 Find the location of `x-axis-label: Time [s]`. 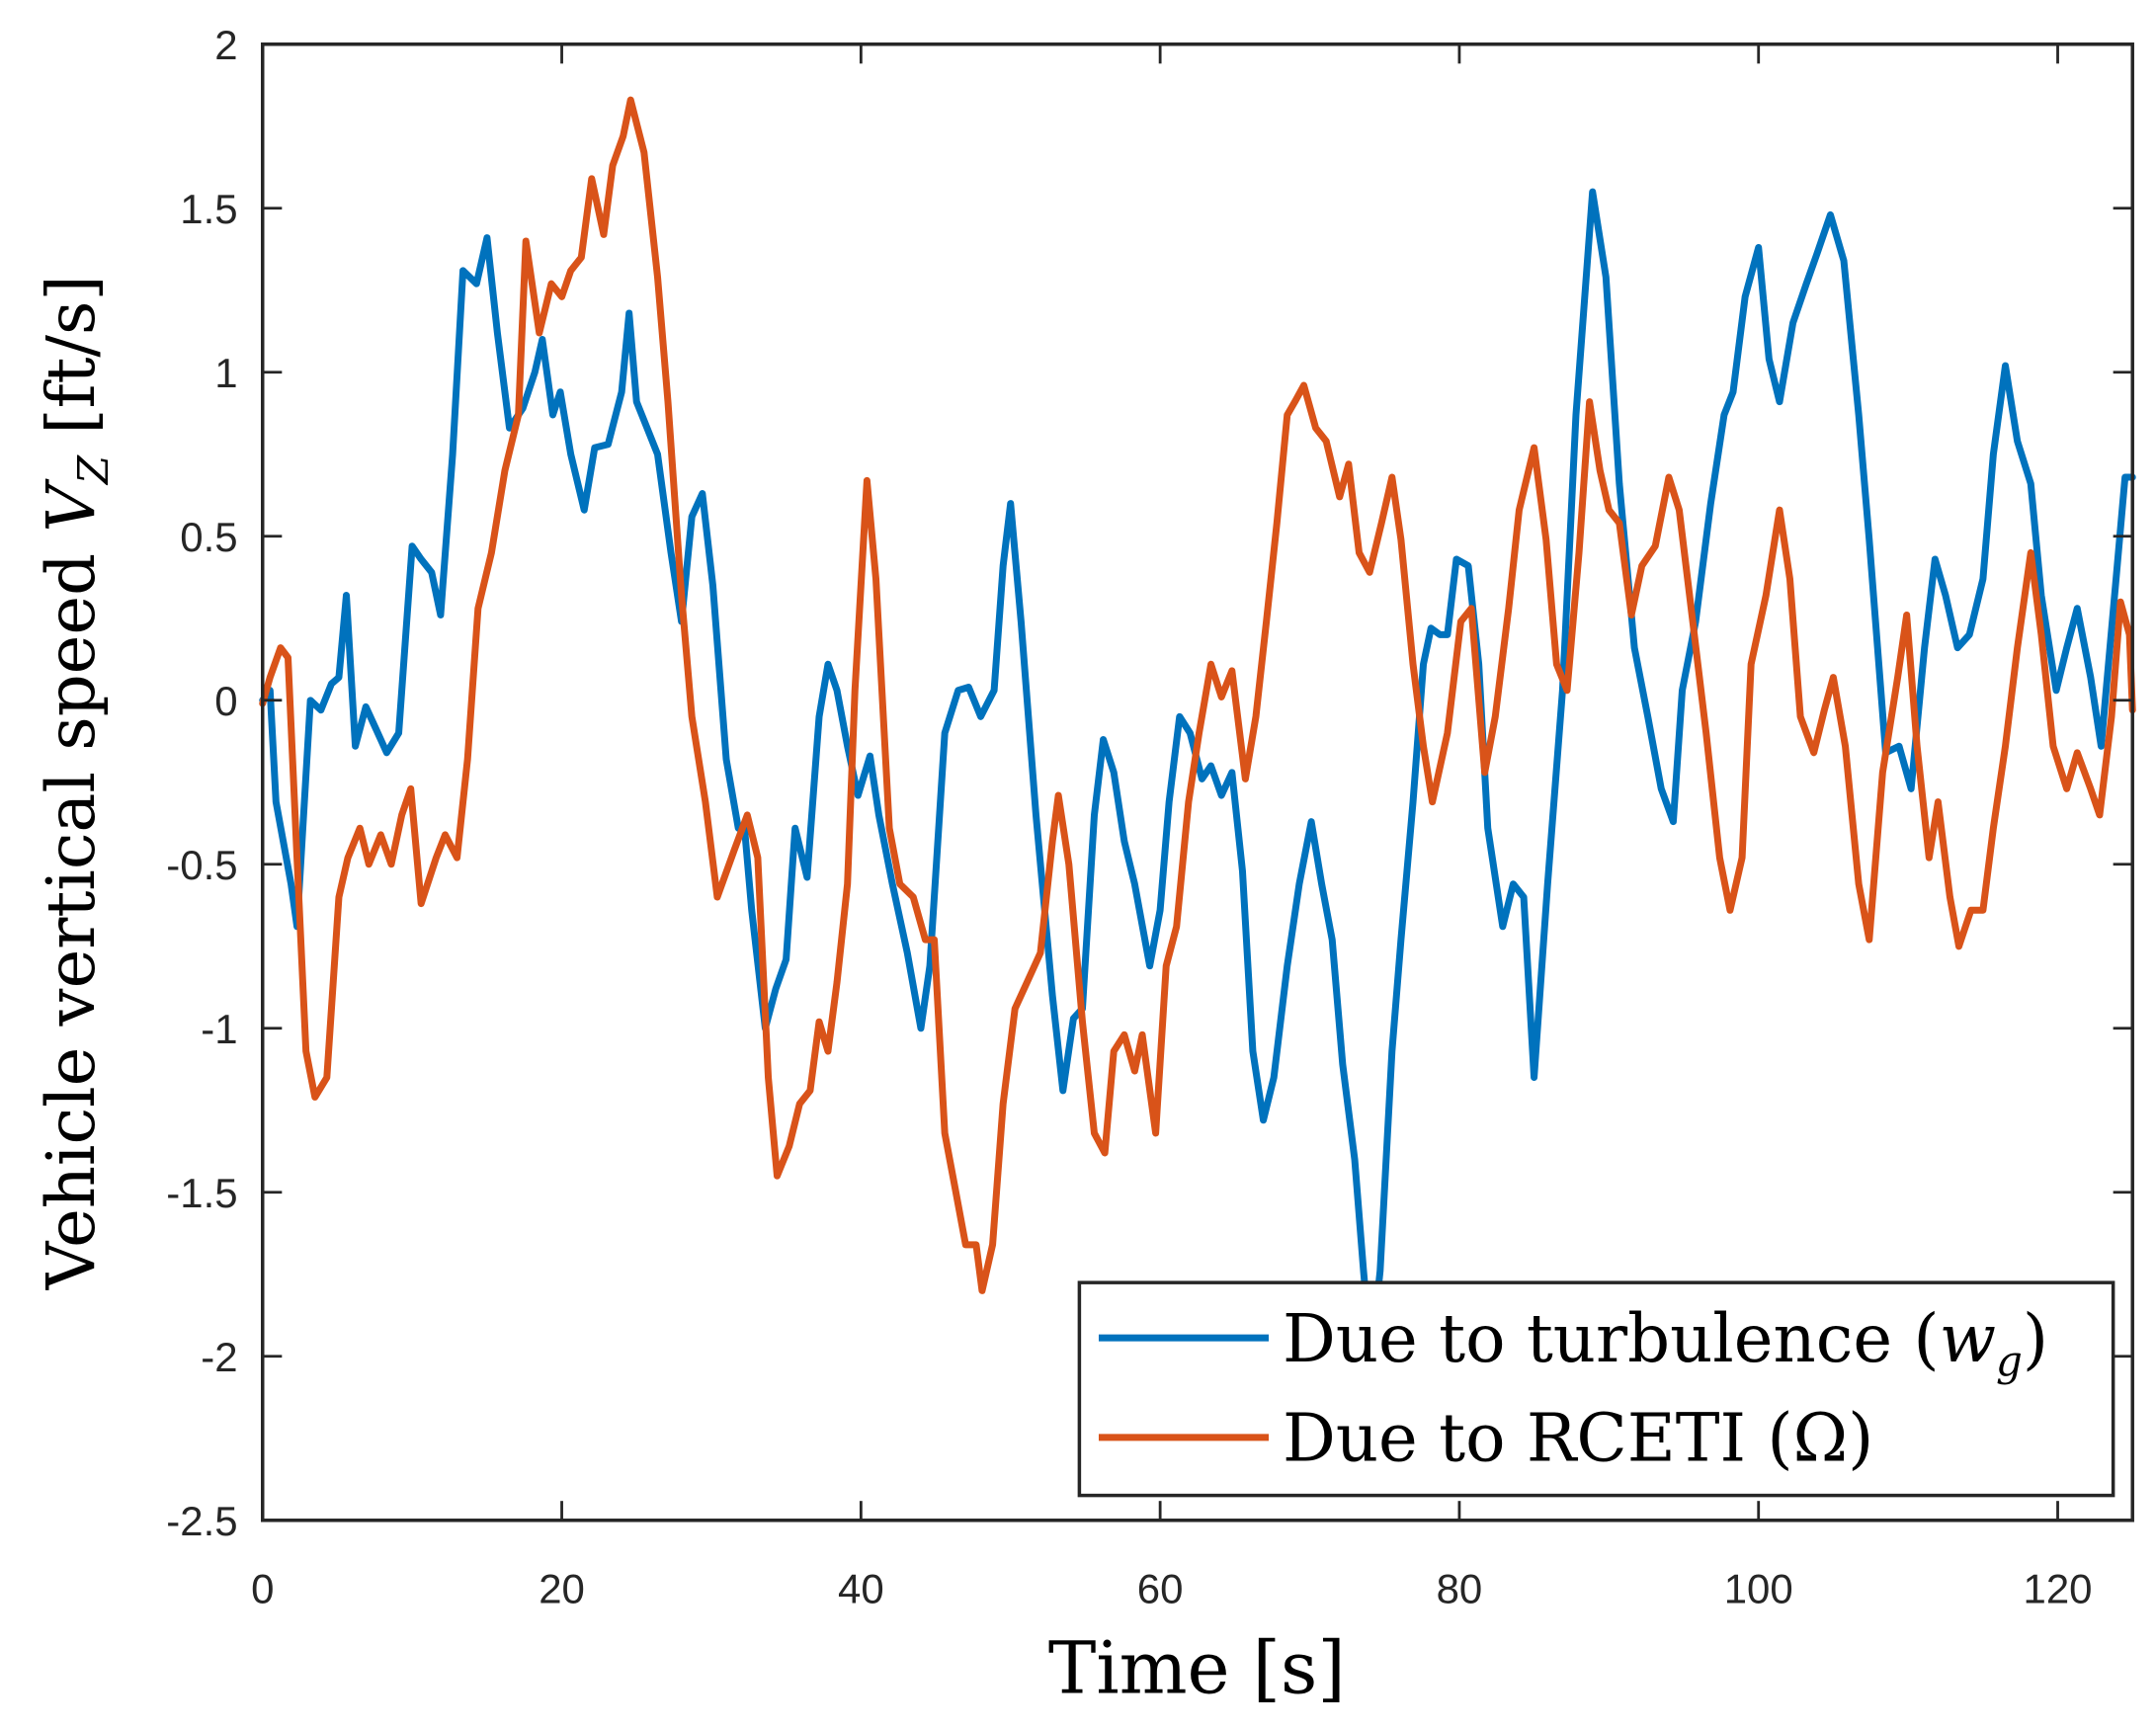

x-axis-label: Time [s] is located at coordinates (1197, 1669).